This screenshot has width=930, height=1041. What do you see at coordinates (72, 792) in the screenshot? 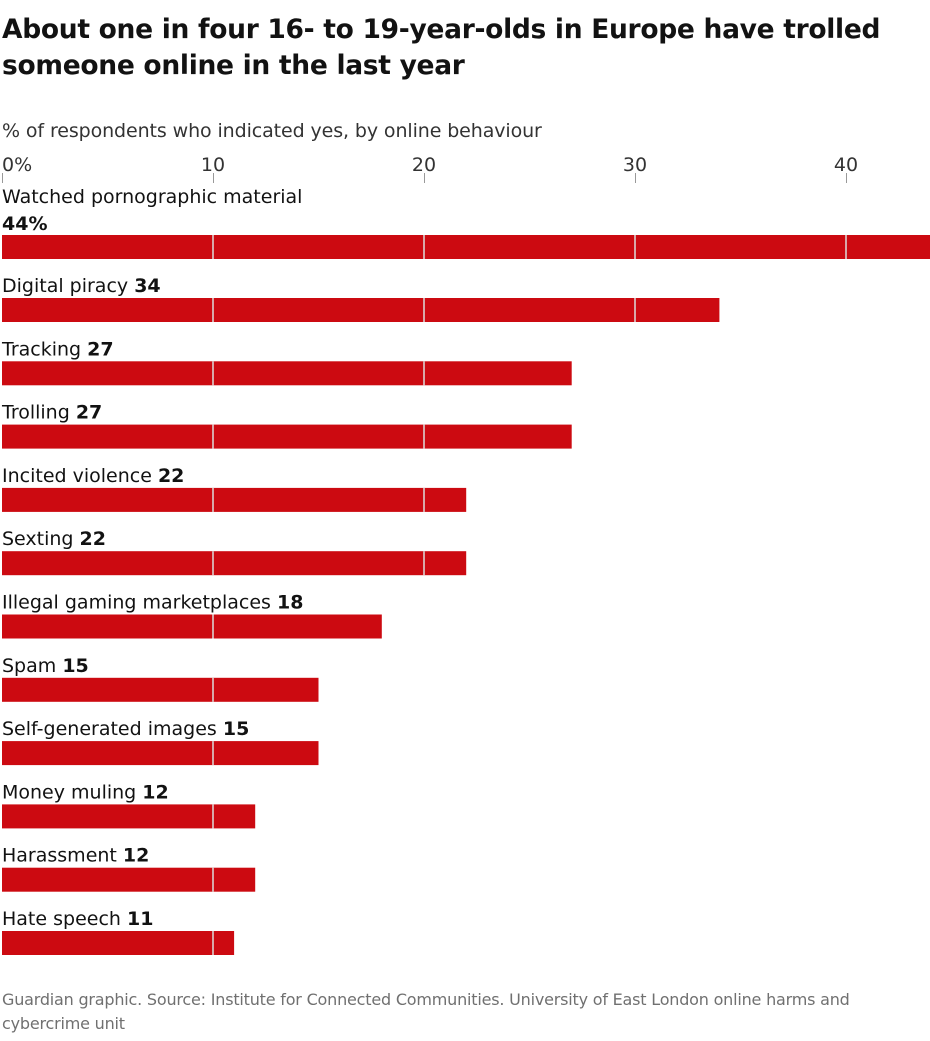
I see `category-name: Money muling` at bounding box center [72, 792].